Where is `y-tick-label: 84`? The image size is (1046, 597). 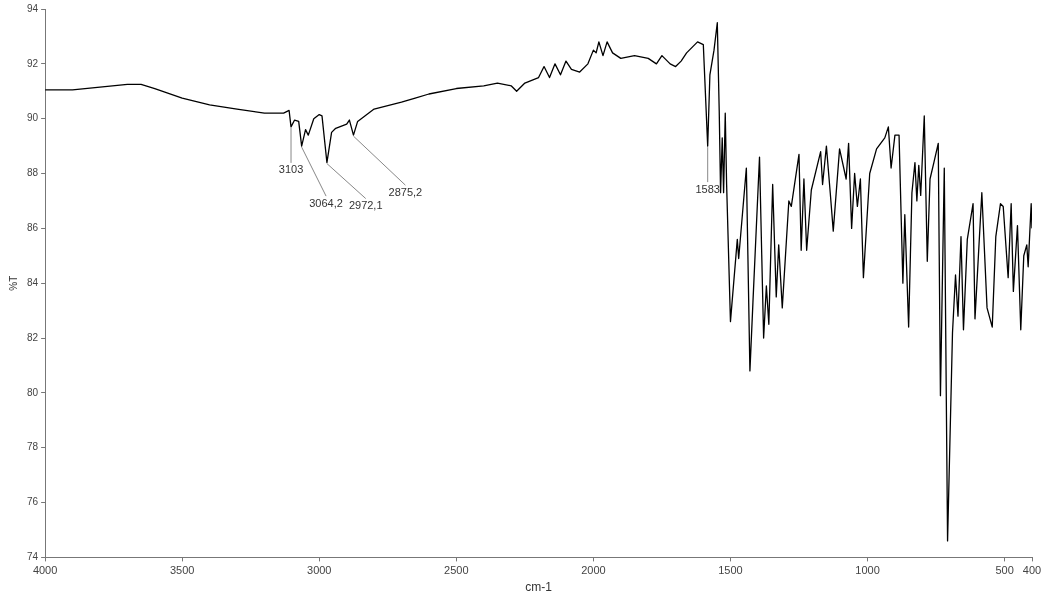
y-tick-label: 84 is located at coordinates (33, 282).